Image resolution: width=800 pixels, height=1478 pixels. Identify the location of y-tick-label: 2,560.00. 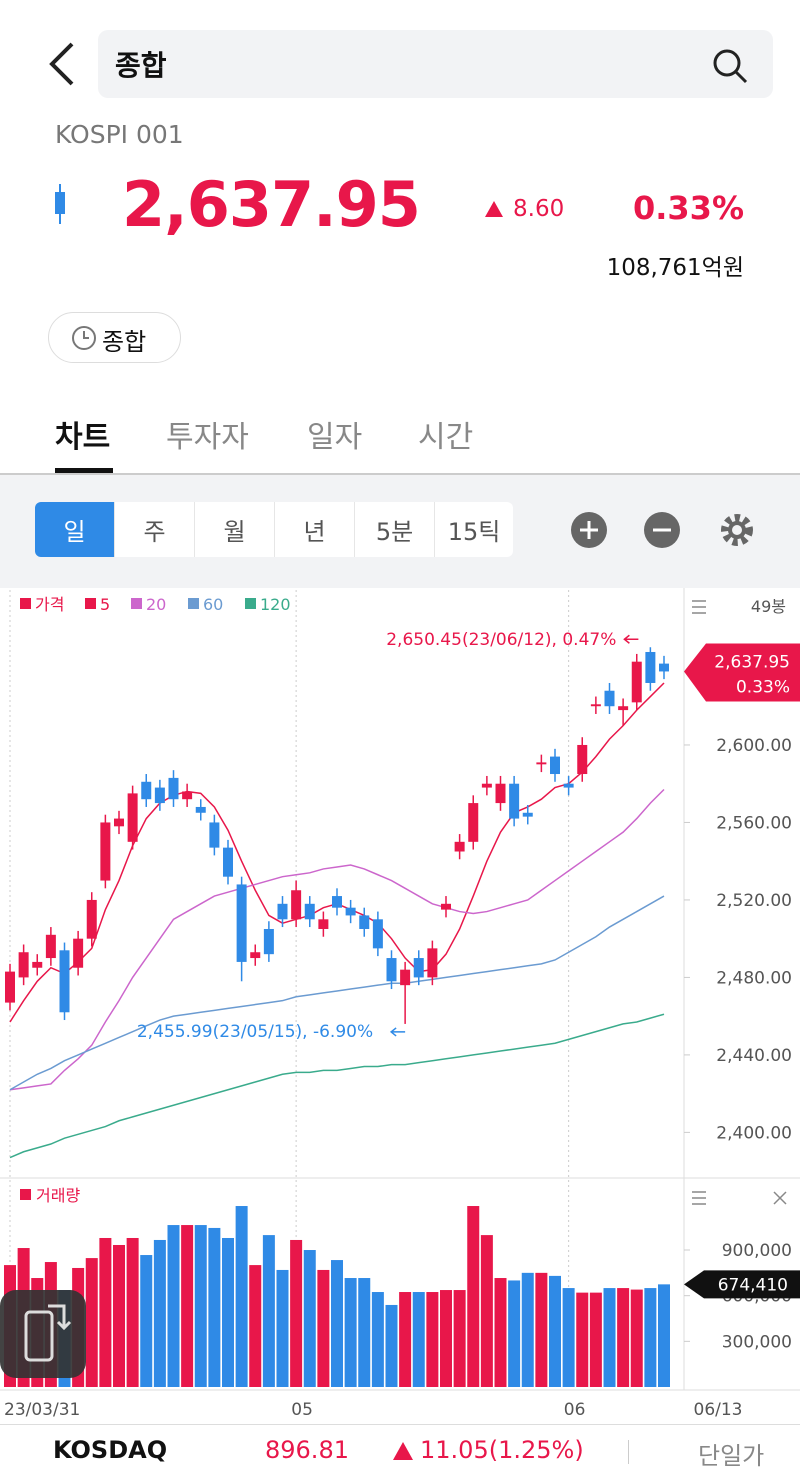
(754, 823).